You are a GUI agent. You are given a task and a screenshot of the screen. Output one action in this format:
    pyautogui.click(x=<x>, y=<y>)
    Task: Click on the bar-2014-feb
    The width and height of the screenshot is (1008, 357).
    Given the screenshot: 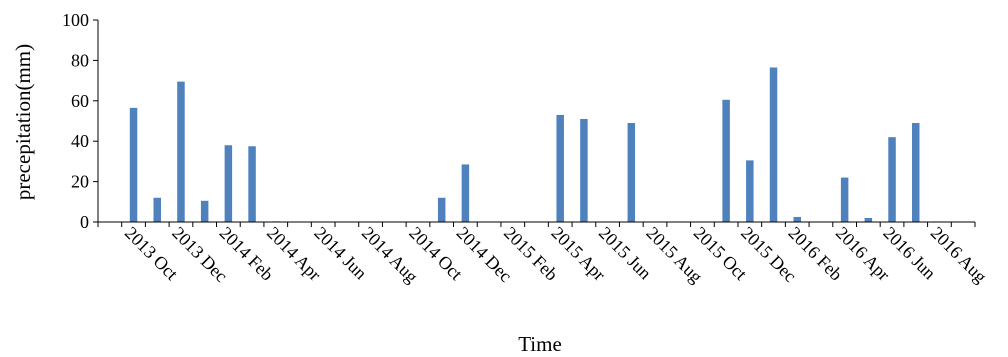 What is the action you would take?
    pyautogui.click(x=228, y=183)
    